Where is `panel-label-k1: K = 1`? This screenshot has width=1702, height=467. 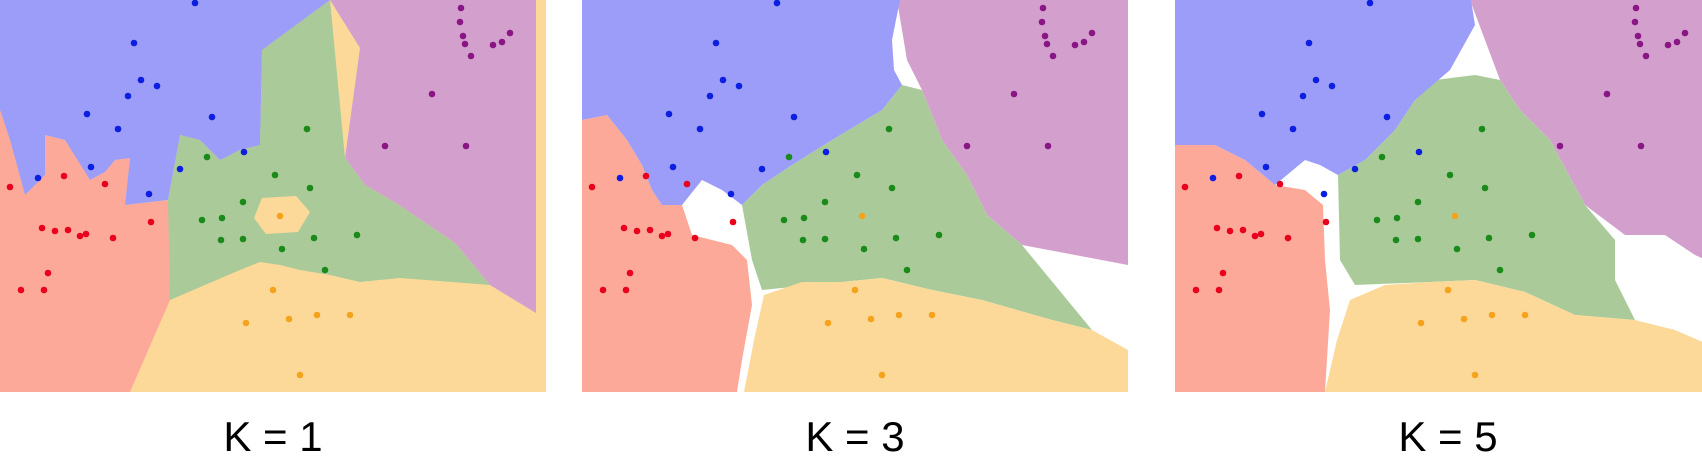 panel-label-k1: K = 1 is located at coordinates (273, 436).